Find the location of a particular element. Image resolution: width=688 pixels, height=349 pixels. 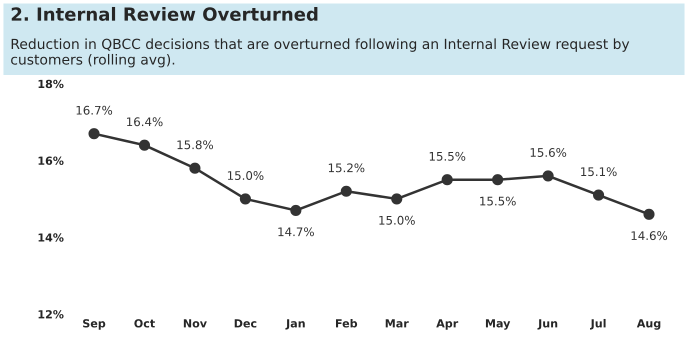

chart-subtitle: Reduction in QBCC decisions that are overturned following an Internal Review request by customers (rolling avg). is located at coordinates (320, 53).